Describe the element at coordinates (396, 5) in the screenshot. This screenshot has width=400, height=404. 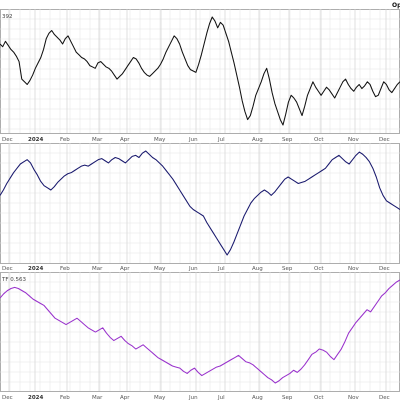
I see `corner-label: Op` at that location.